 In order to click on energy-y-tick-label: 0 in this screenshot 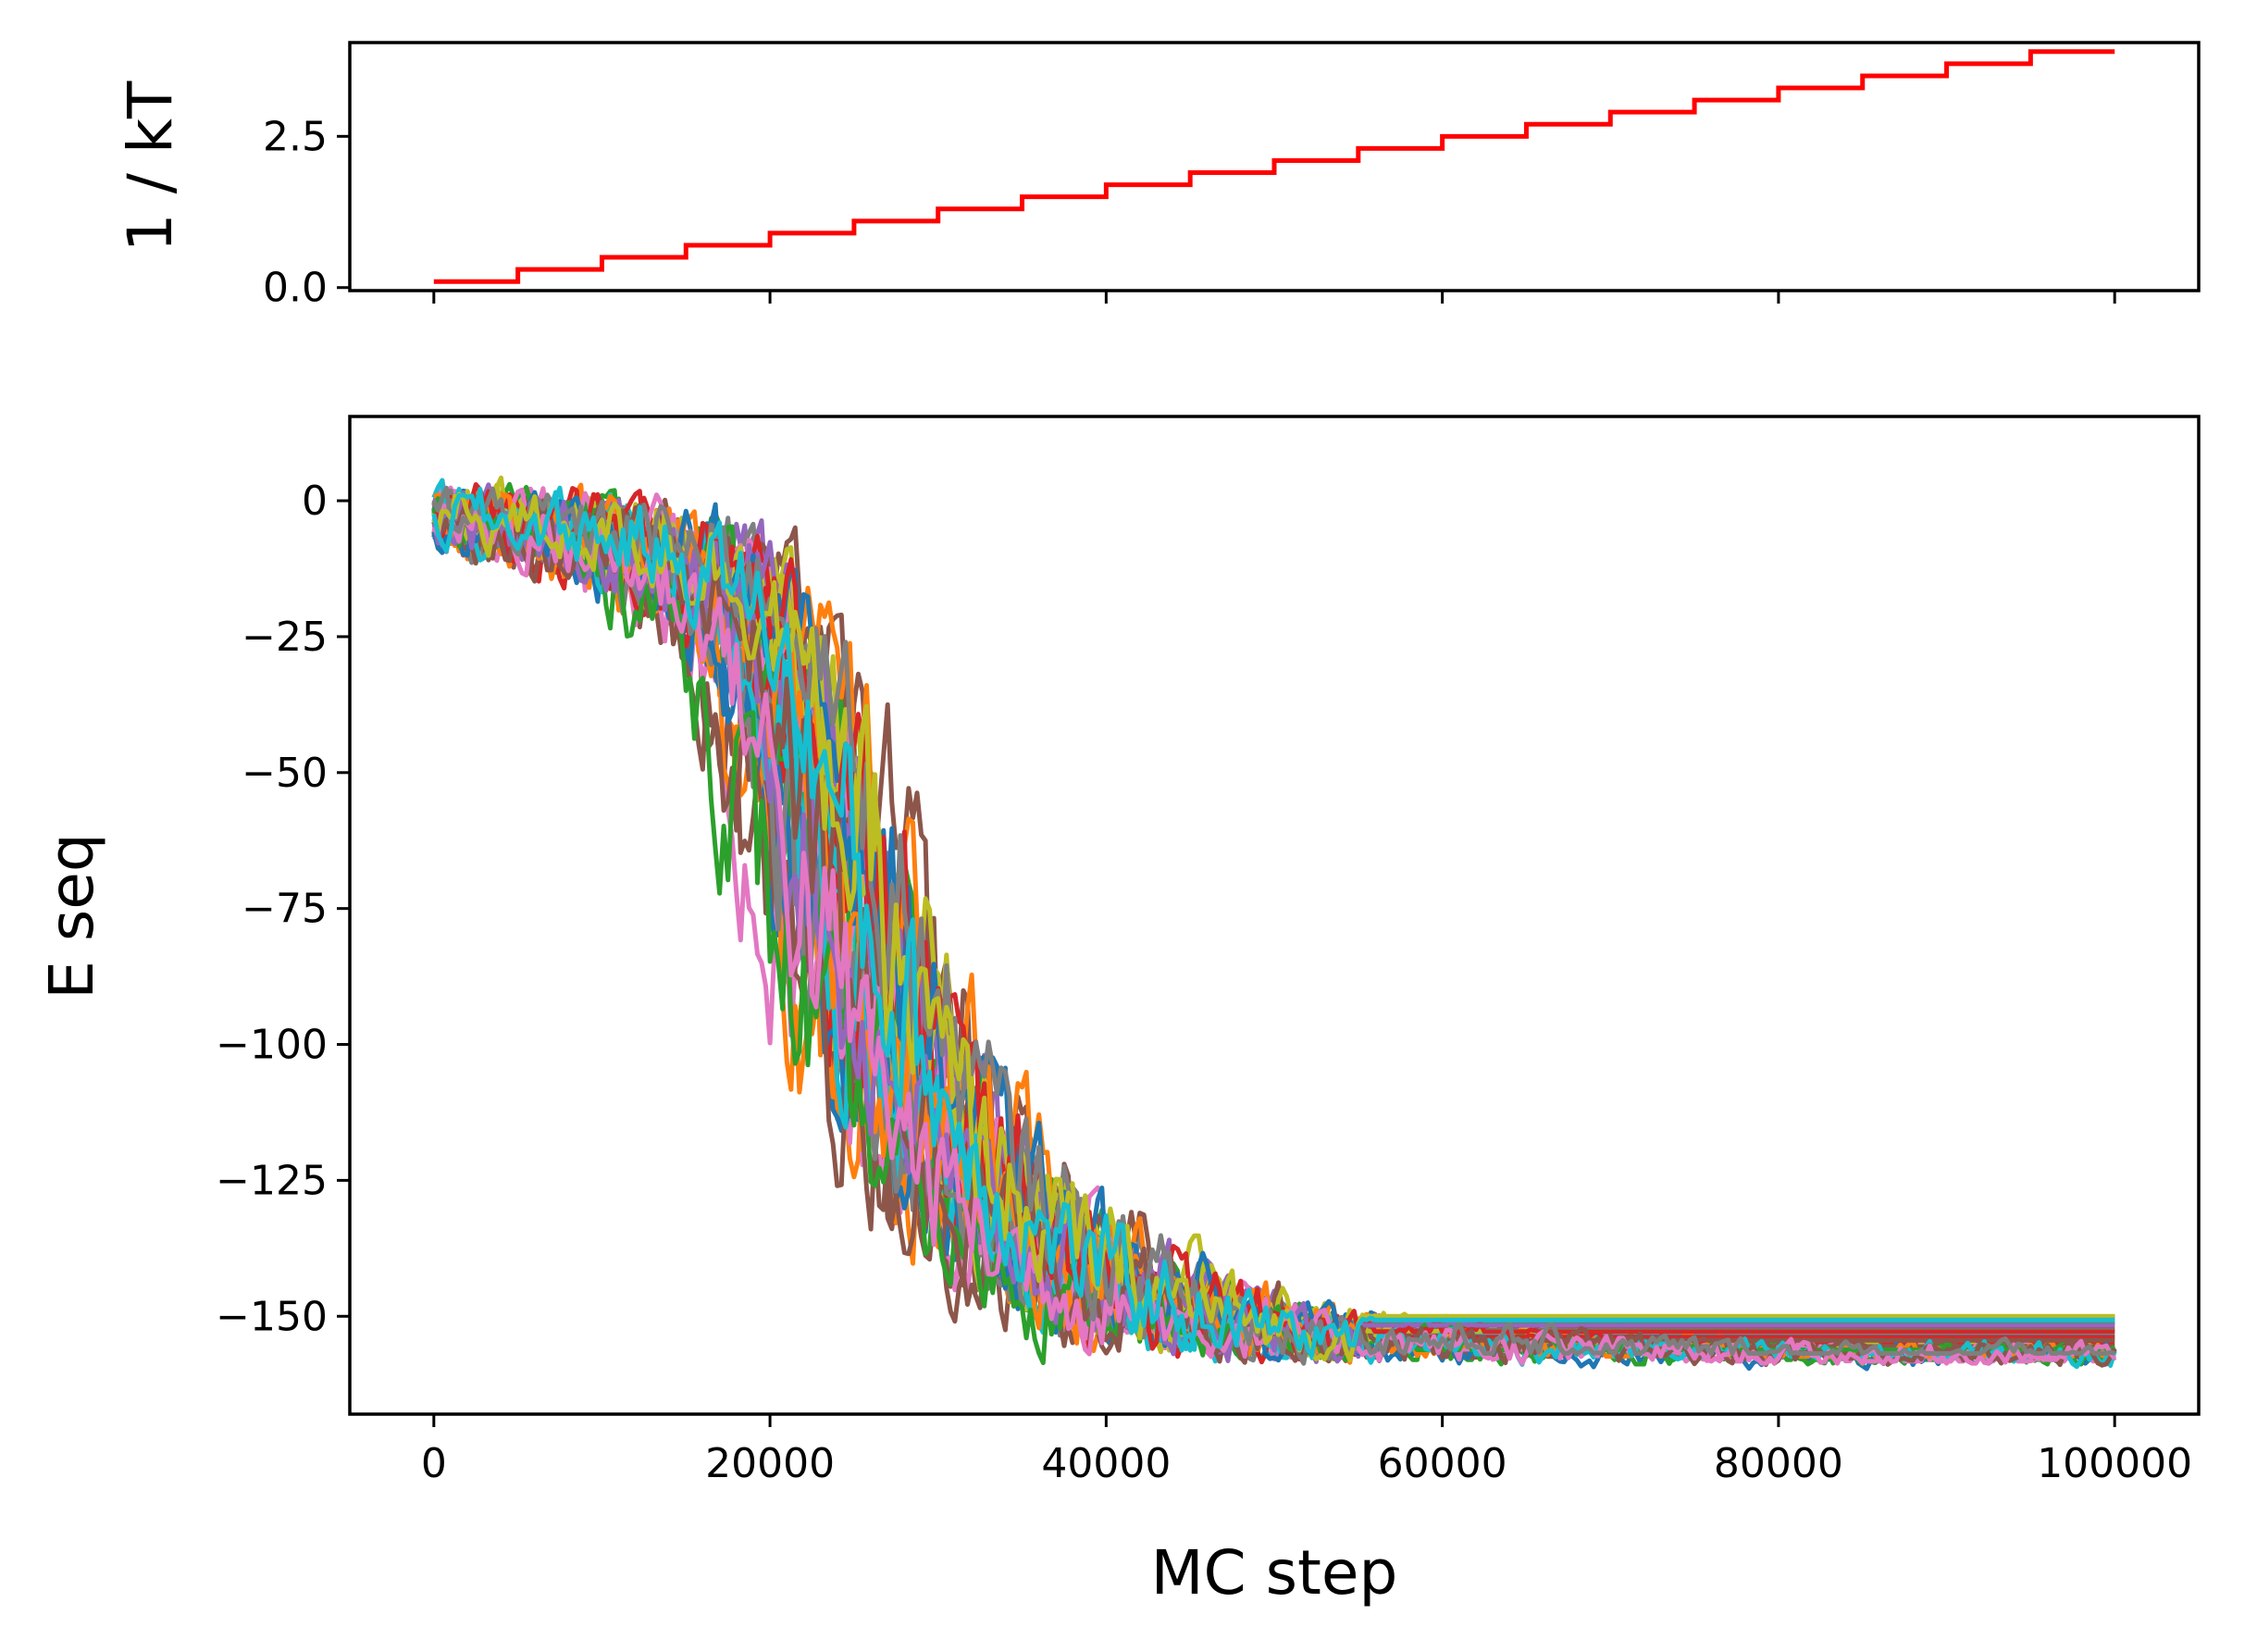, I will do `click(315, 501)`.